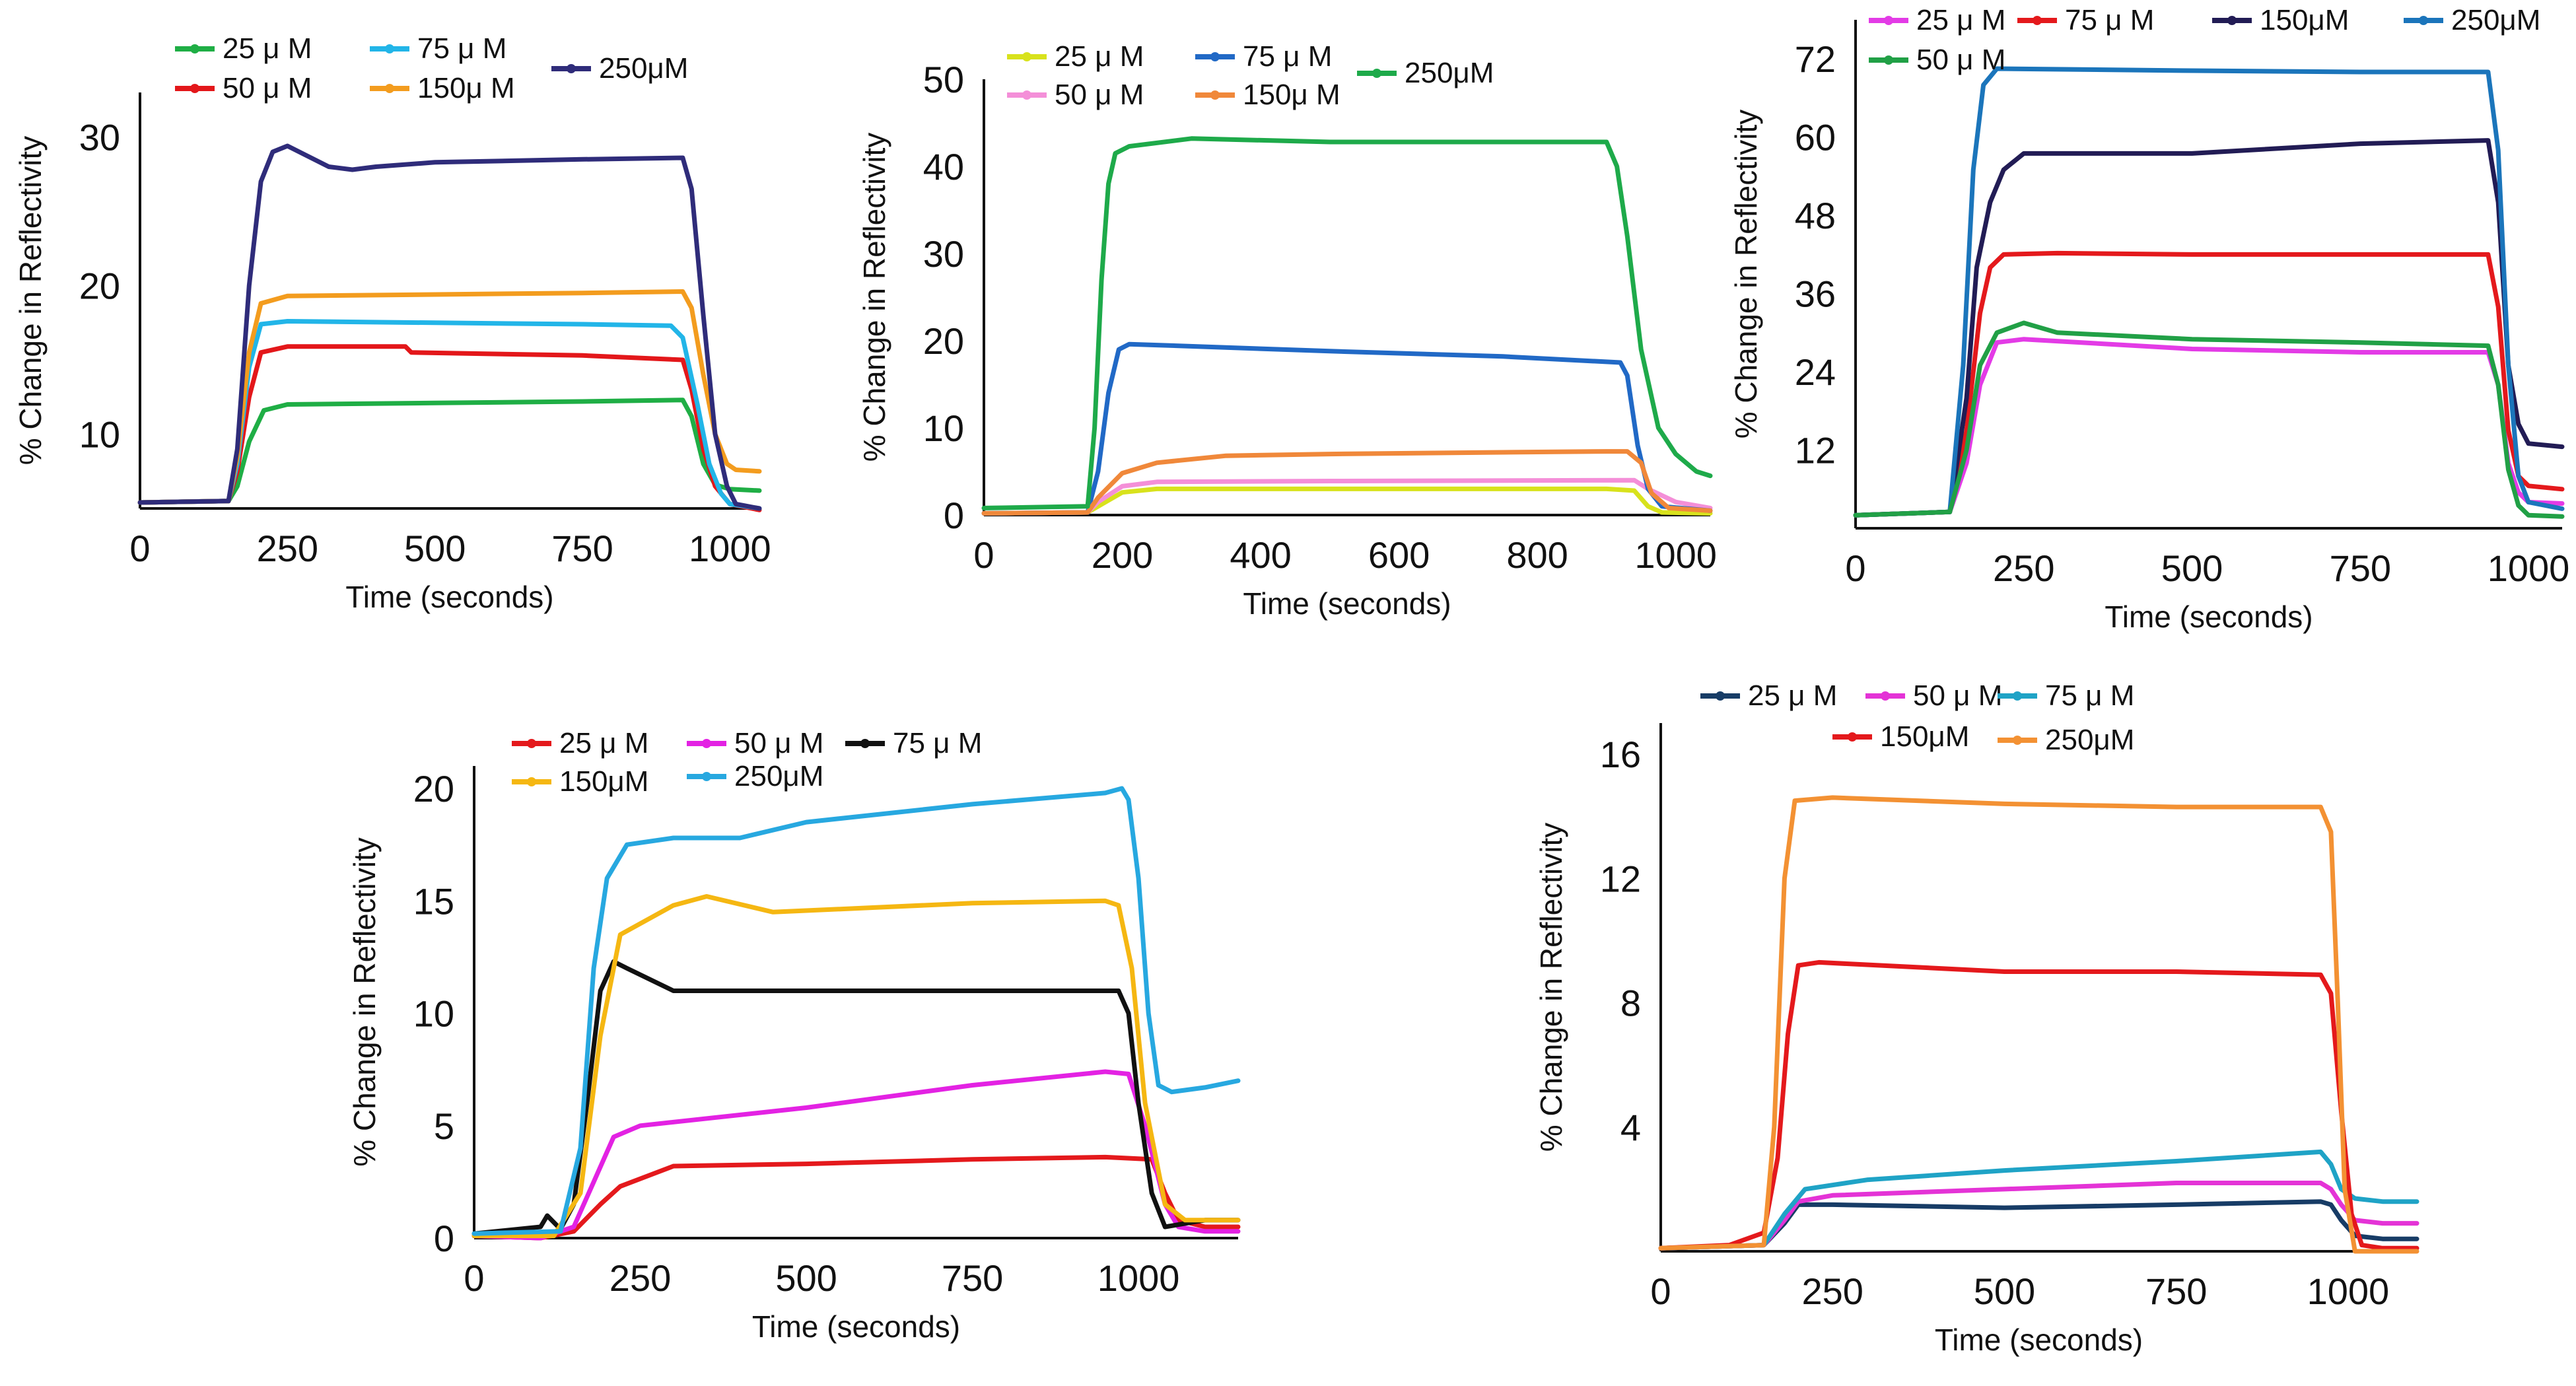  I want to click on x-tick-label: 200, so click(1122, 555).